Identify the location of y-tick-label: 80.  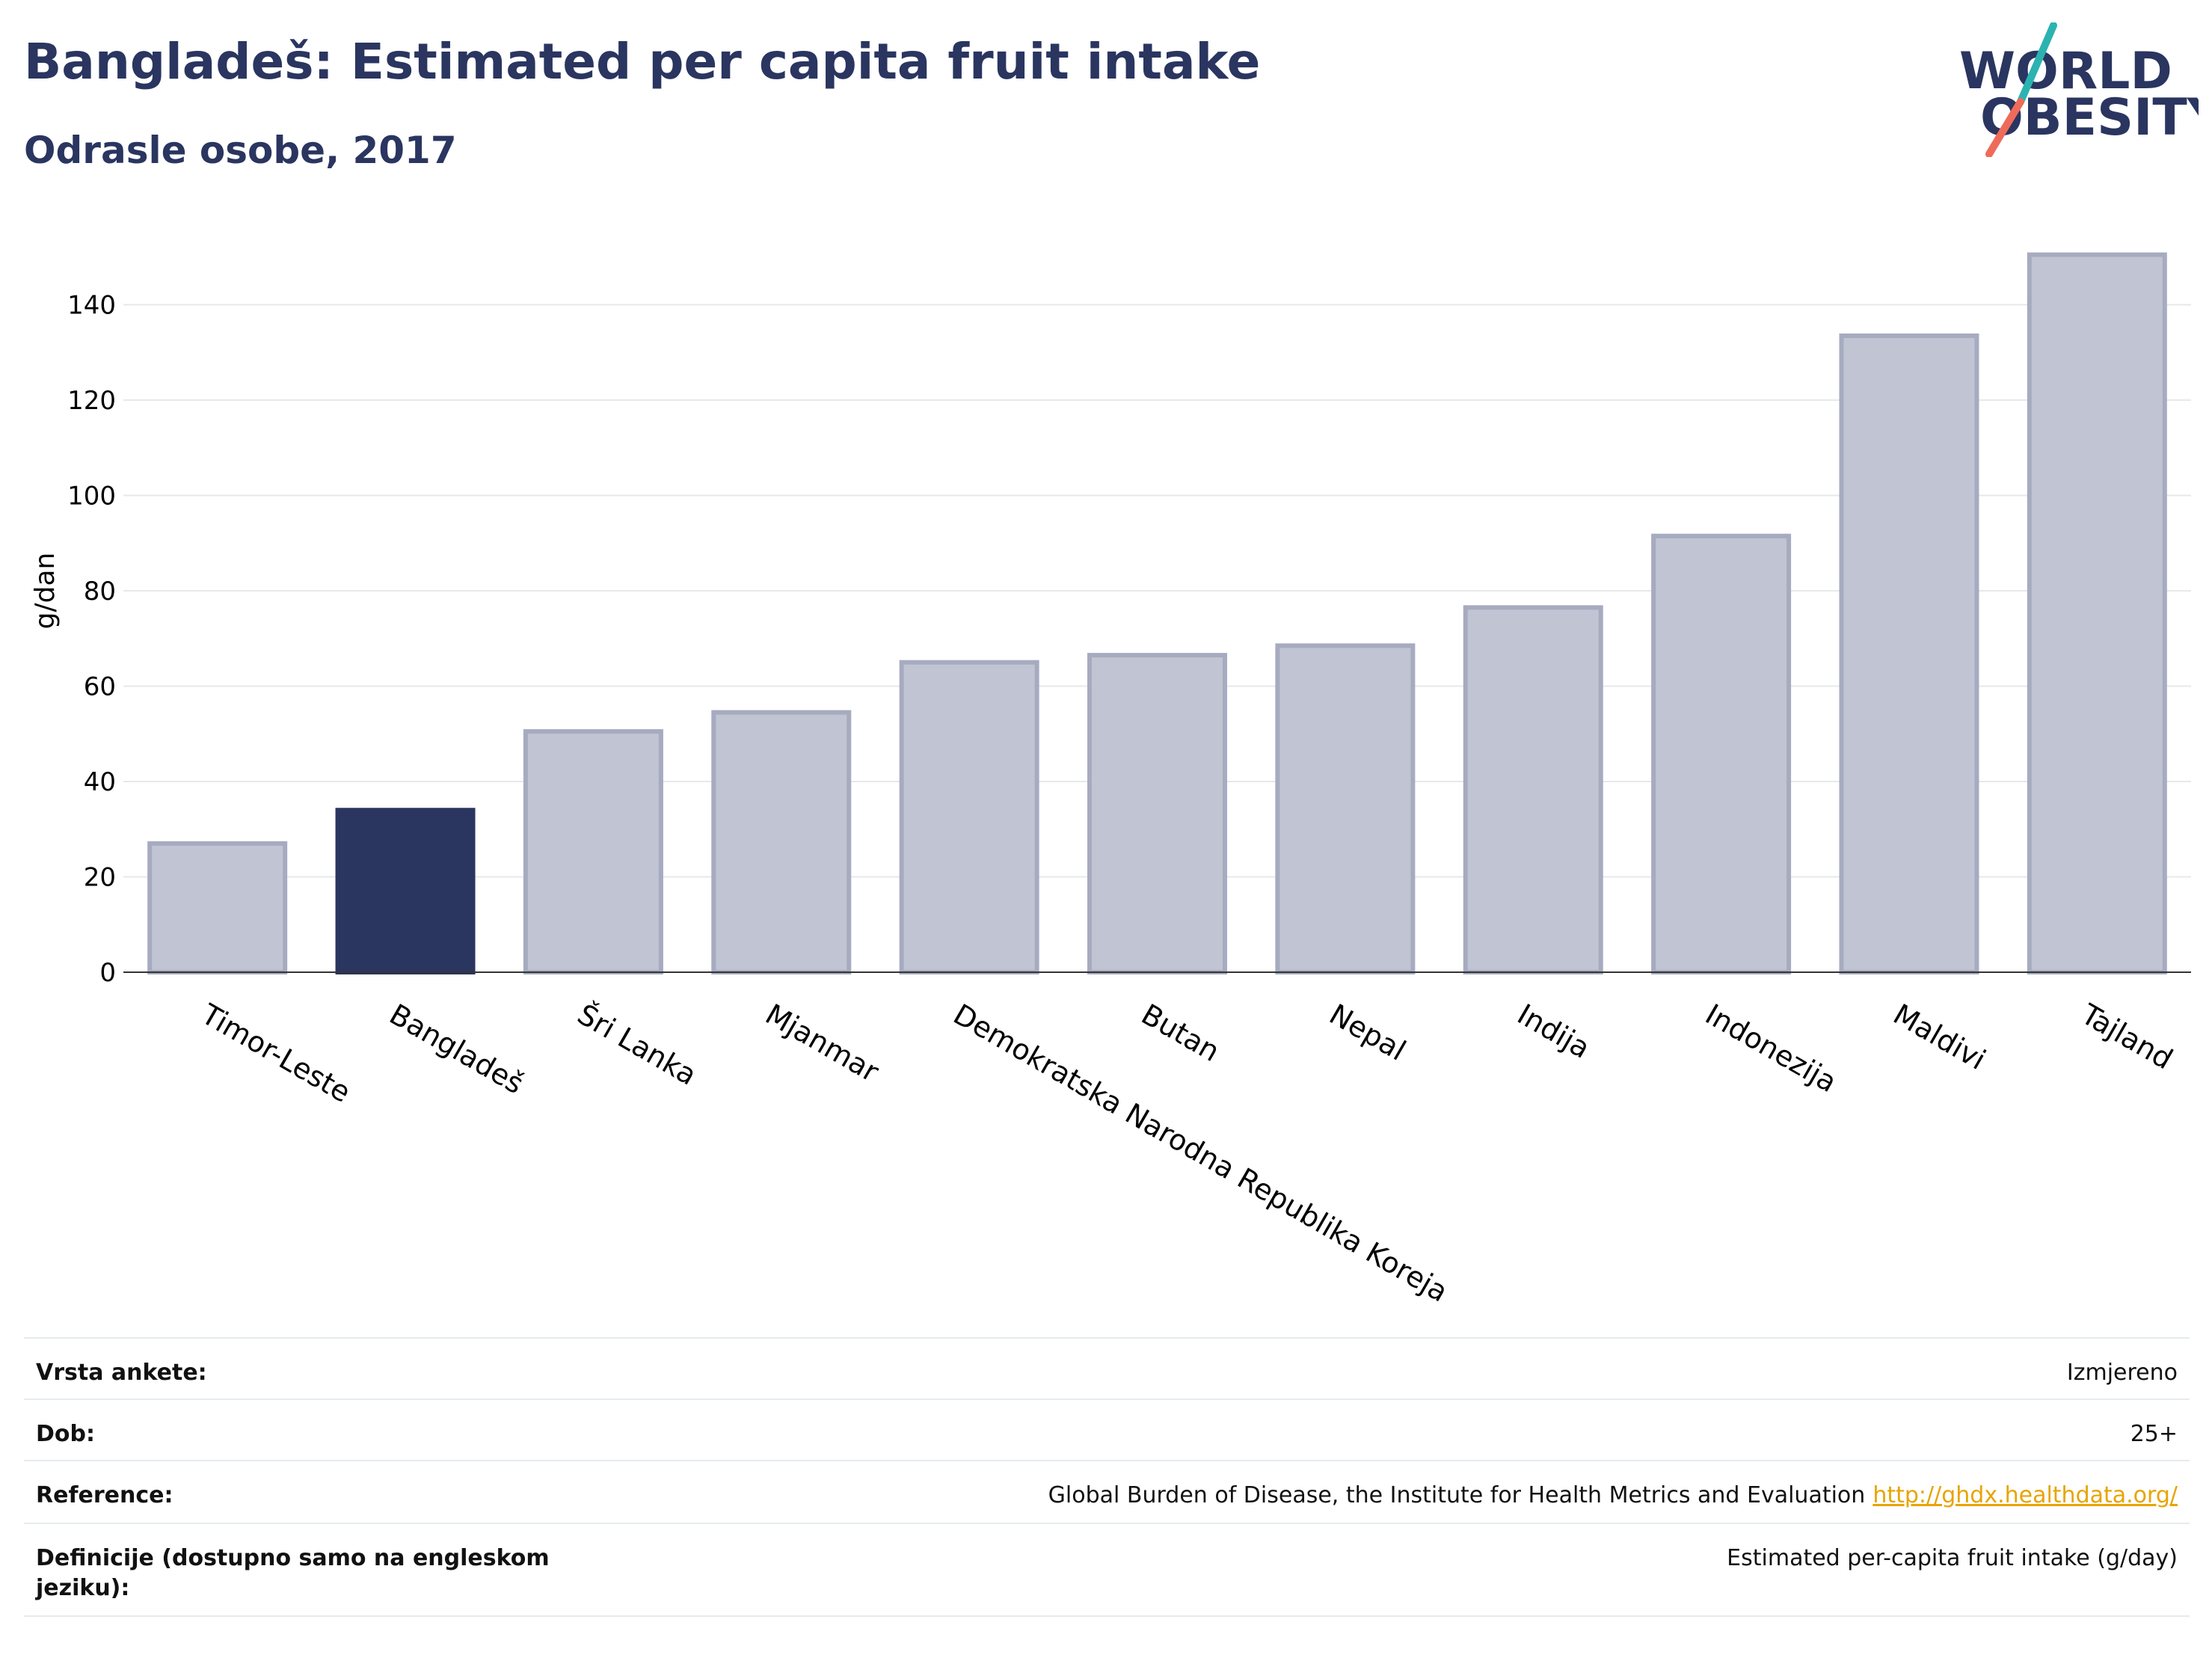
(100, 592).